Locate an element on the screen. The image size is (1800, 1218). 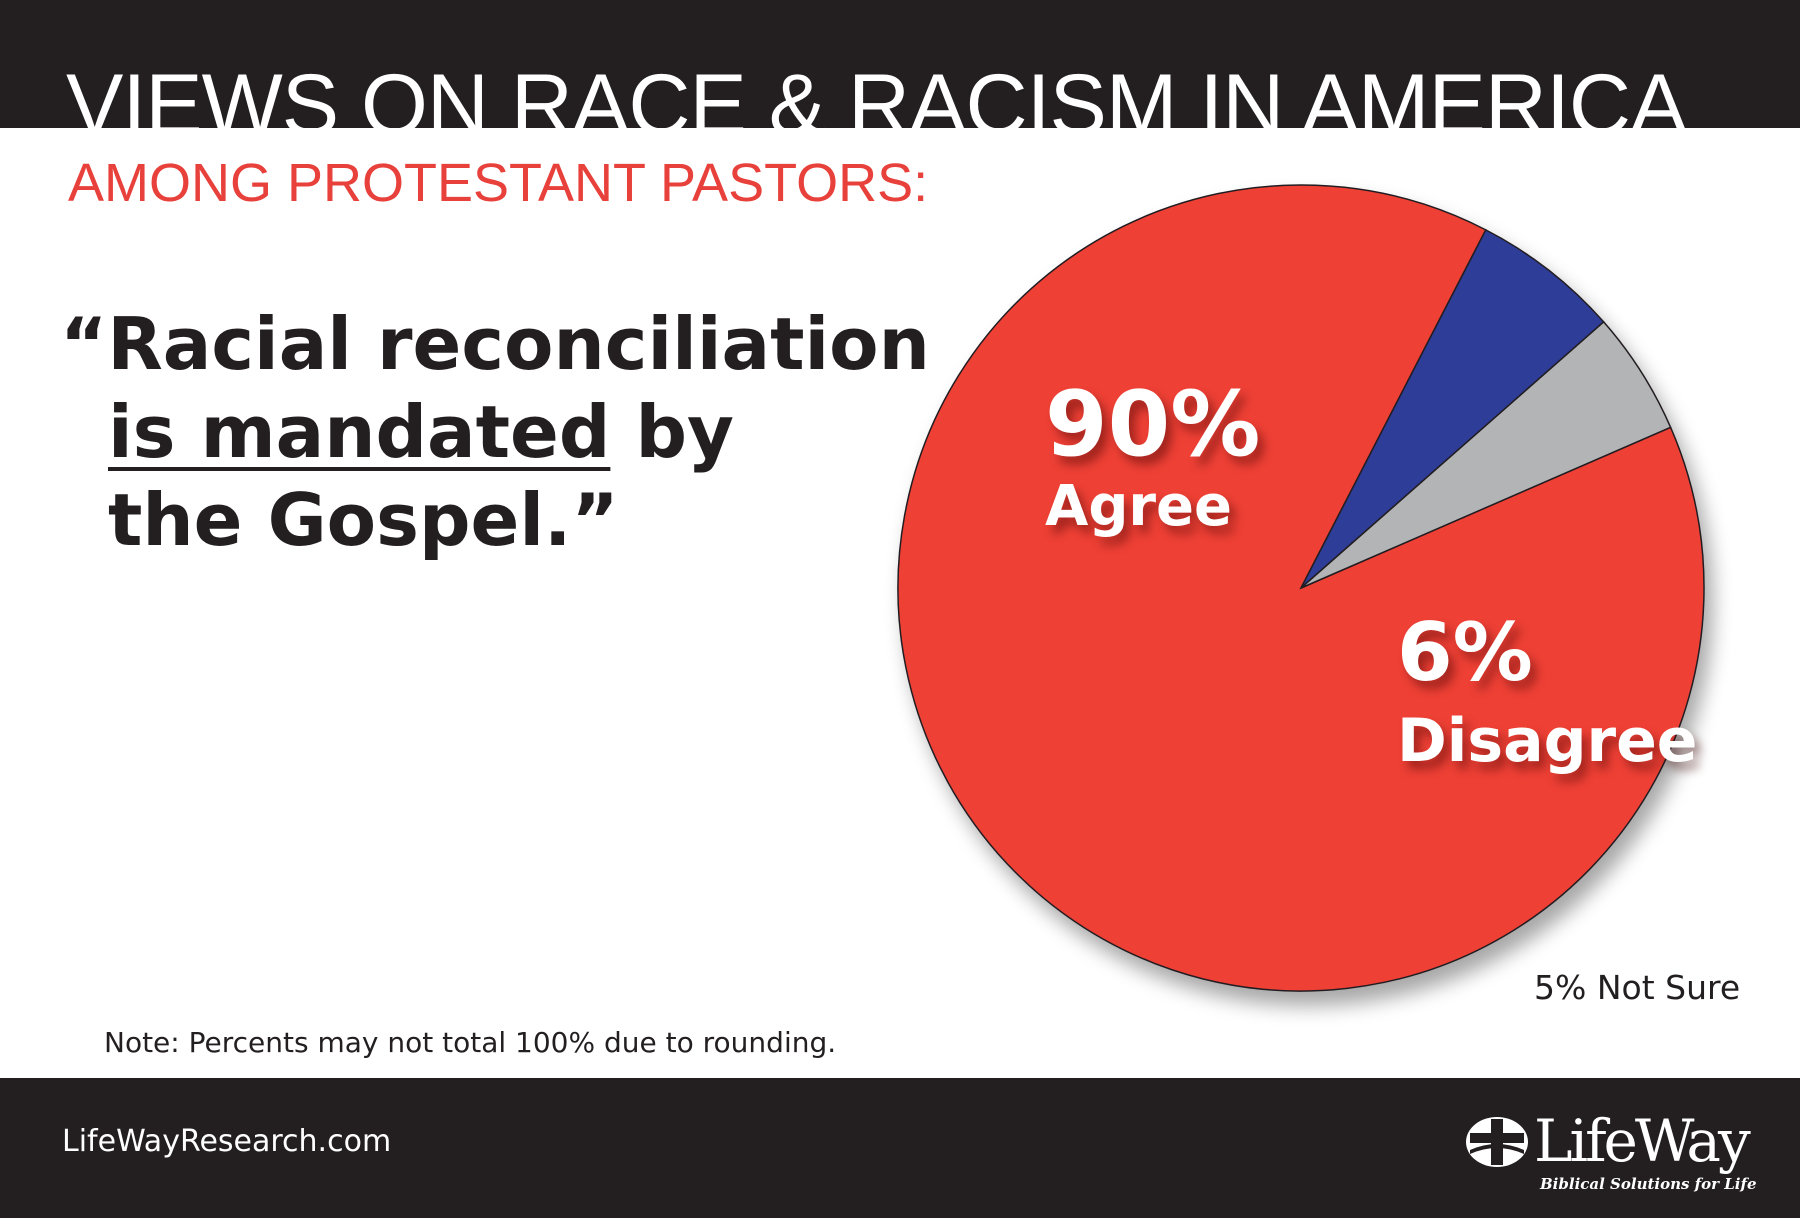
statement-line-3: the Gospel.” is located at coordinates (363, 520).